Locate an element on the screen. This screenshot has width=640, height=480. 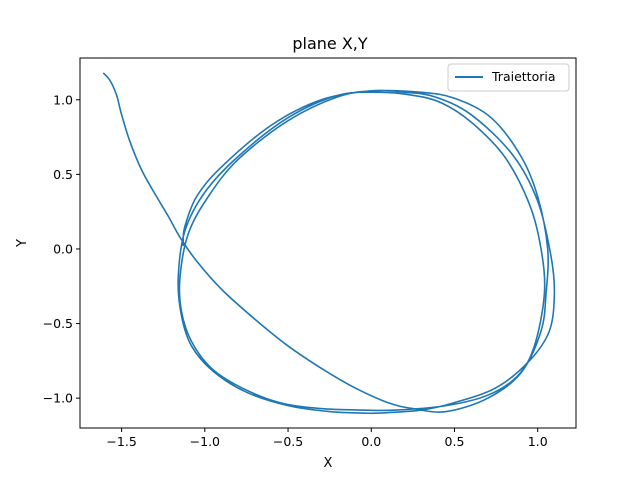
x-axis-label: X is located at coordinates (328, 463).